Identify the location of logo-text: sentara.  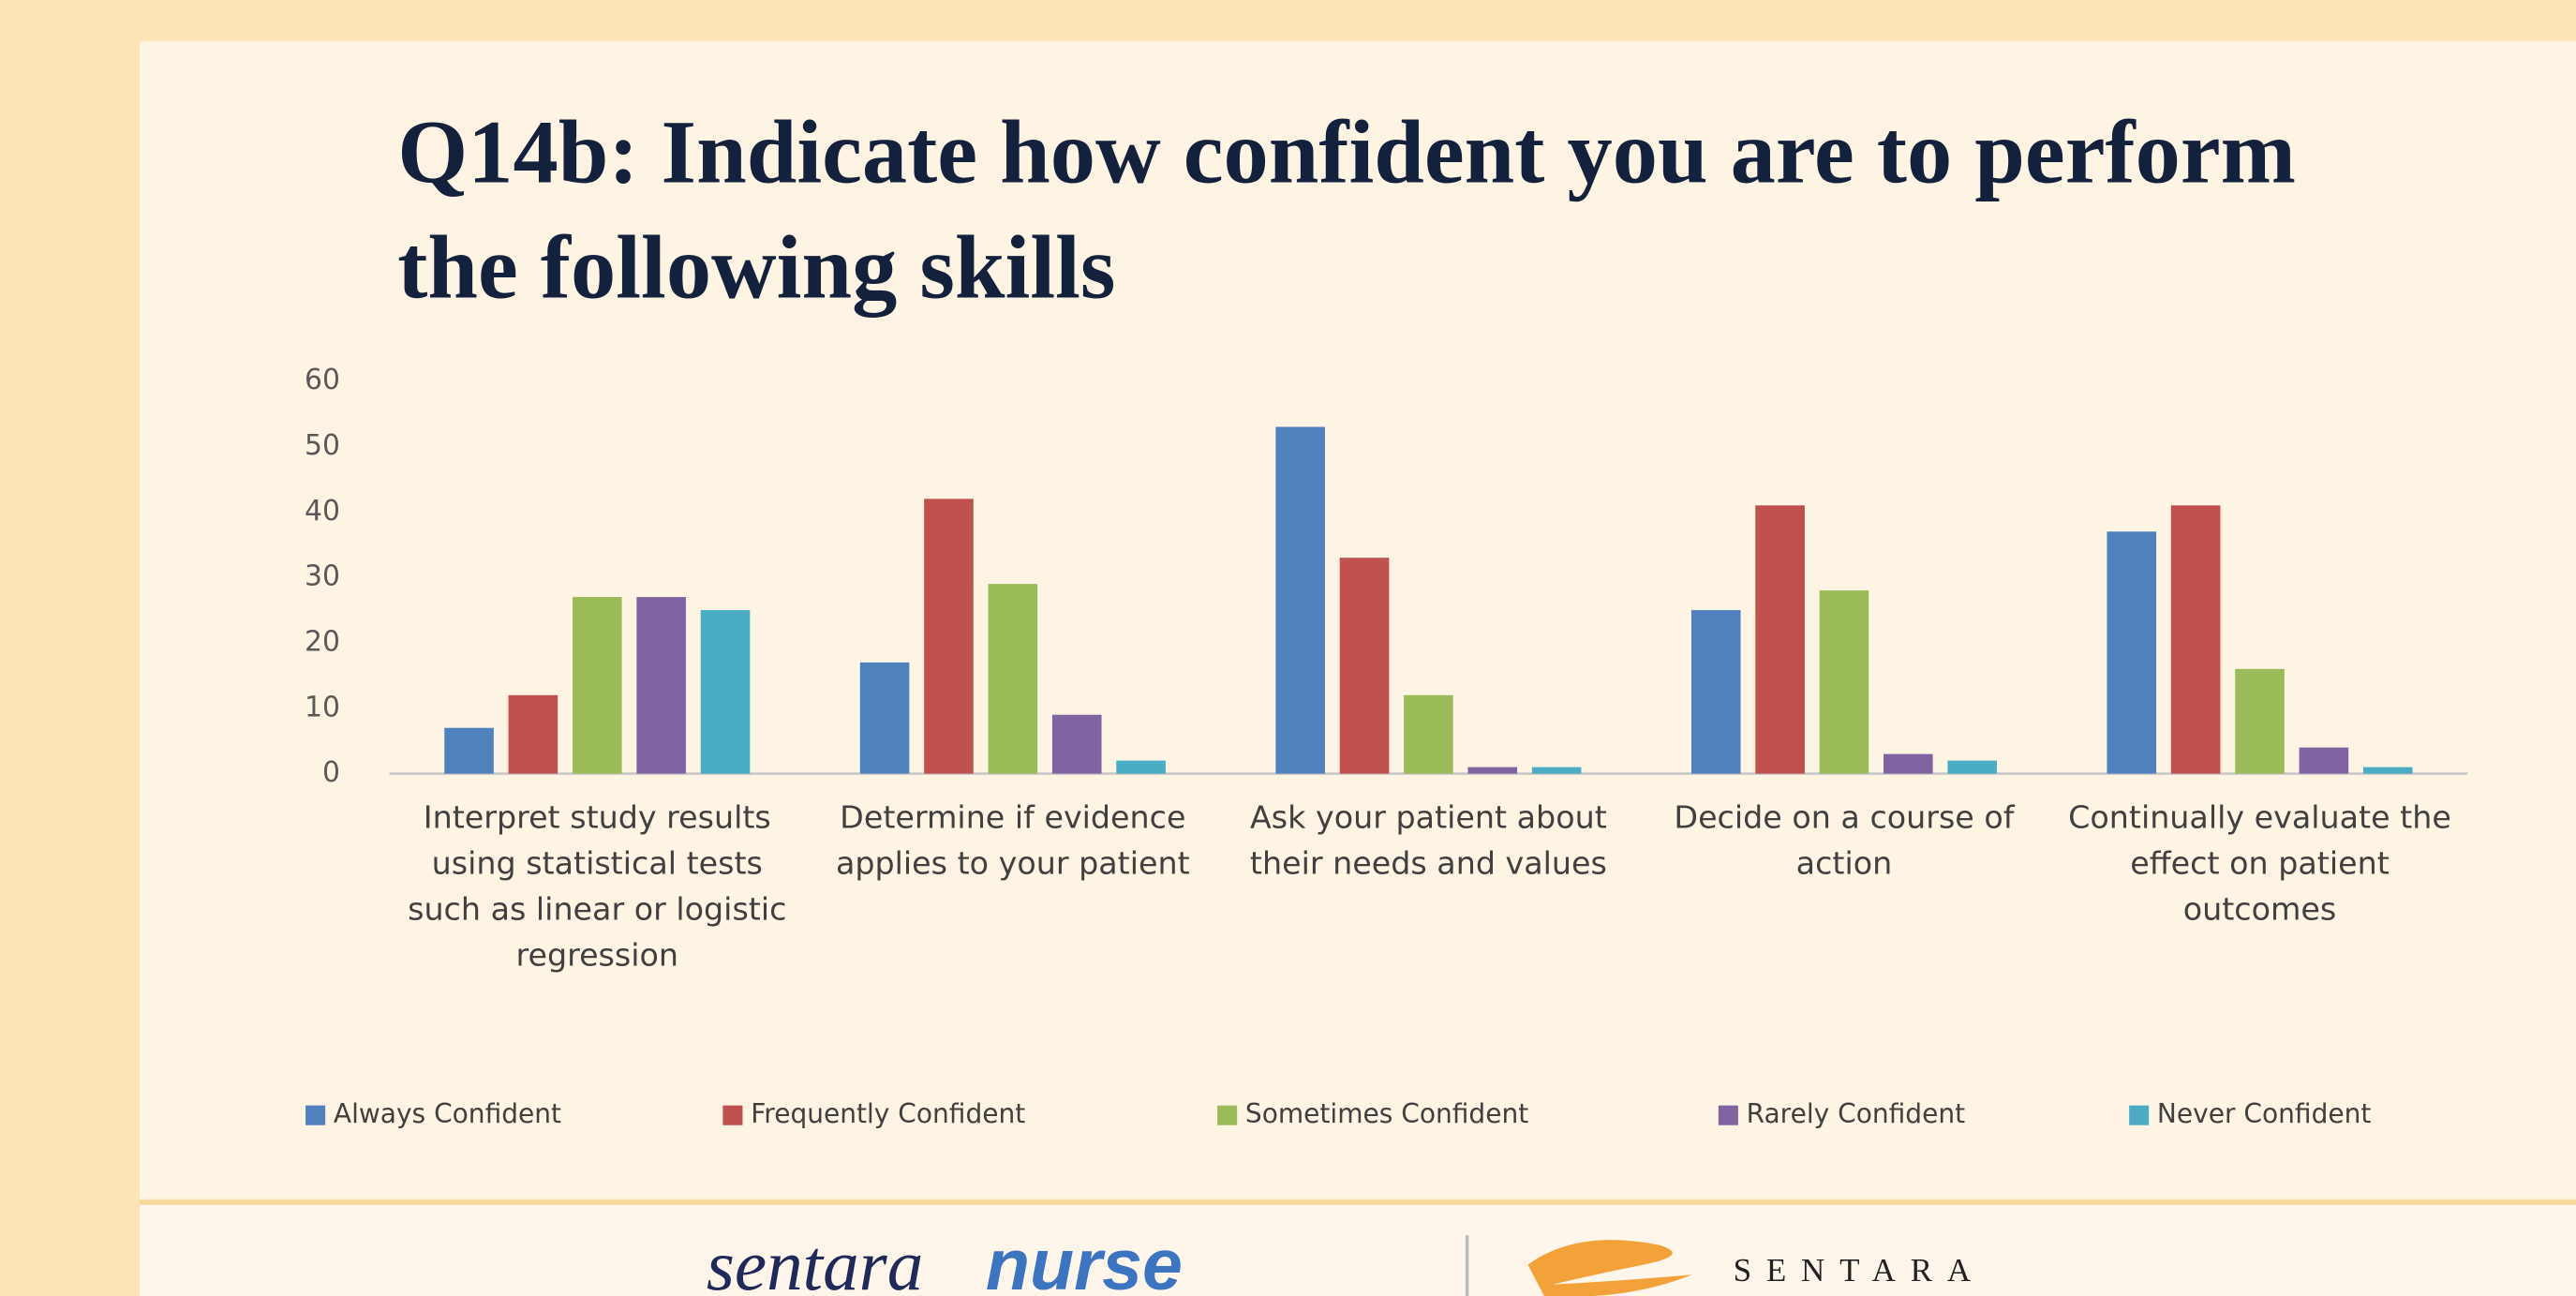
(815, 1260).